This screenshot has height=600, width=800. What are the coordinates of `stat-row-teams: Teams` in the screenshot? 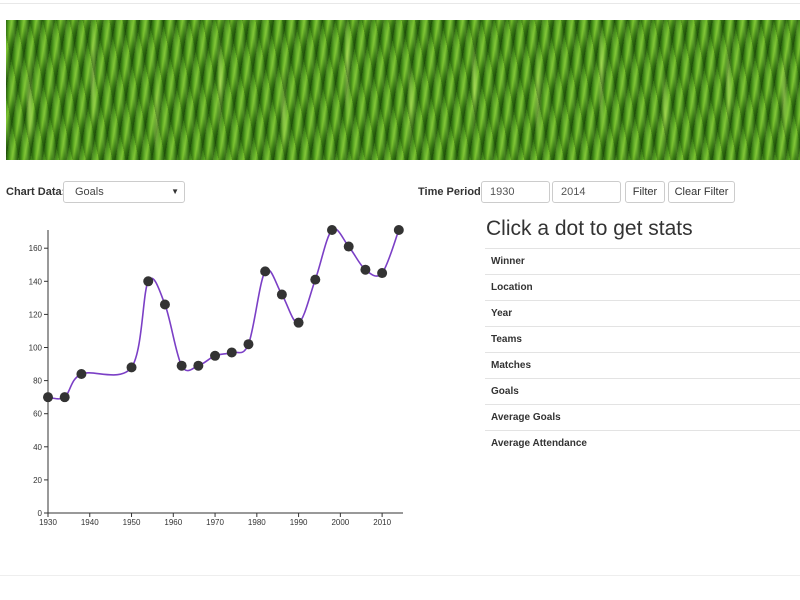 It's located at (642, 339).